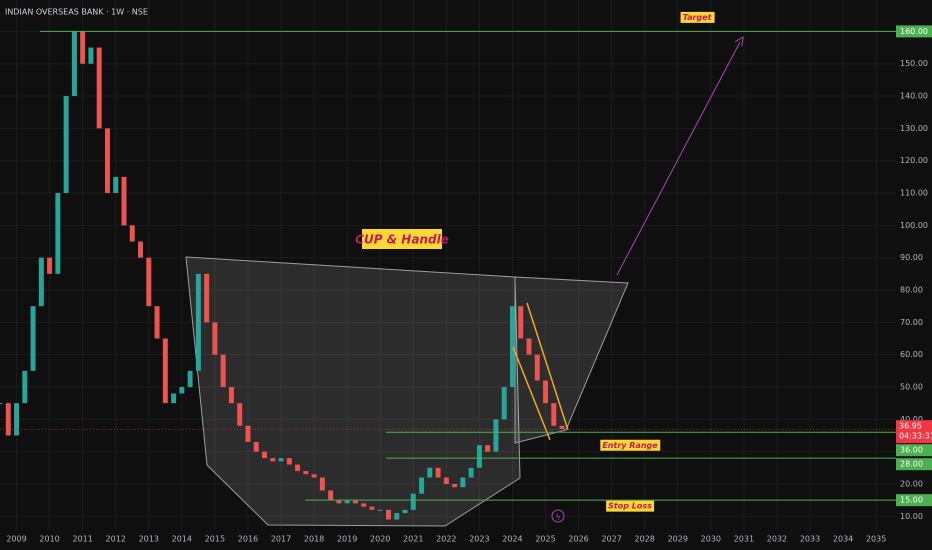 This screenshot has width=932, height=550. Describe the element at coordinates (76, 12) in the screenshot. I see `chart-title: INDIAN OVERSEAS BANK · 1W · NSE` at that location.